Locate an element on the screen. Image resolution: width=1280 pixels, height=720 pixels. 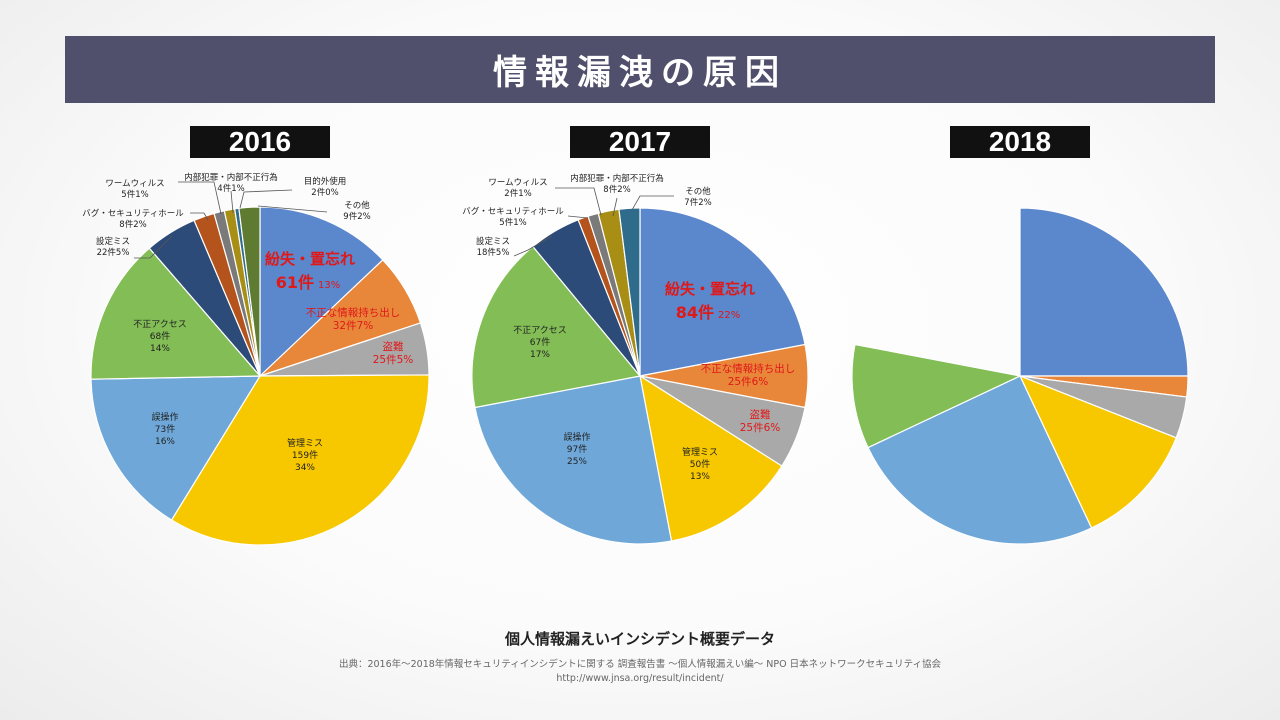
pie-2017 is located at coordinates (640, 376).